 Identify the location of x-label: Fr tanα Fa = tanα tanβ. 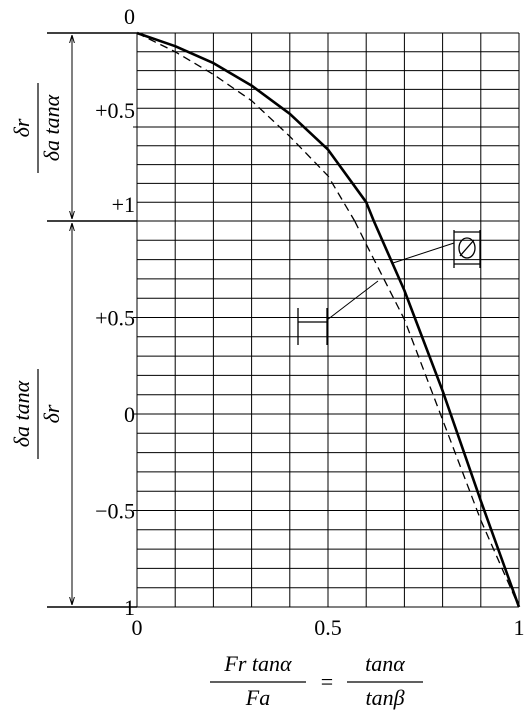
(316, 680).